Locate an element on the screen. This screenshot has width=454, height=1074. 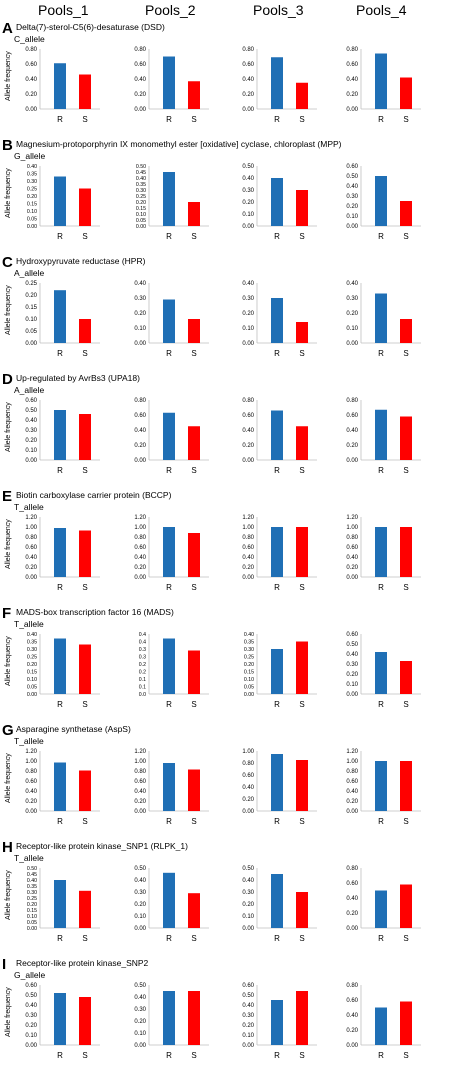
chart-pool-4: 0.00 0.20 0.40 0.60 0.80 R S is located at coordinates (383, 1021).